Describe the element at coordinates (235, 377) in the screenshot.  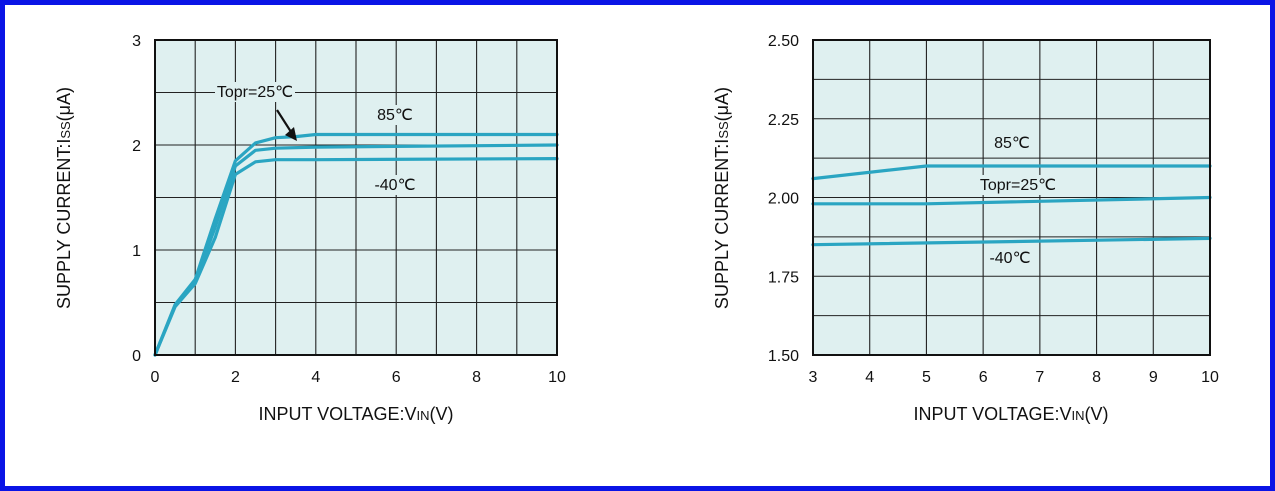
I see `x-tick-label: 2` at that location.